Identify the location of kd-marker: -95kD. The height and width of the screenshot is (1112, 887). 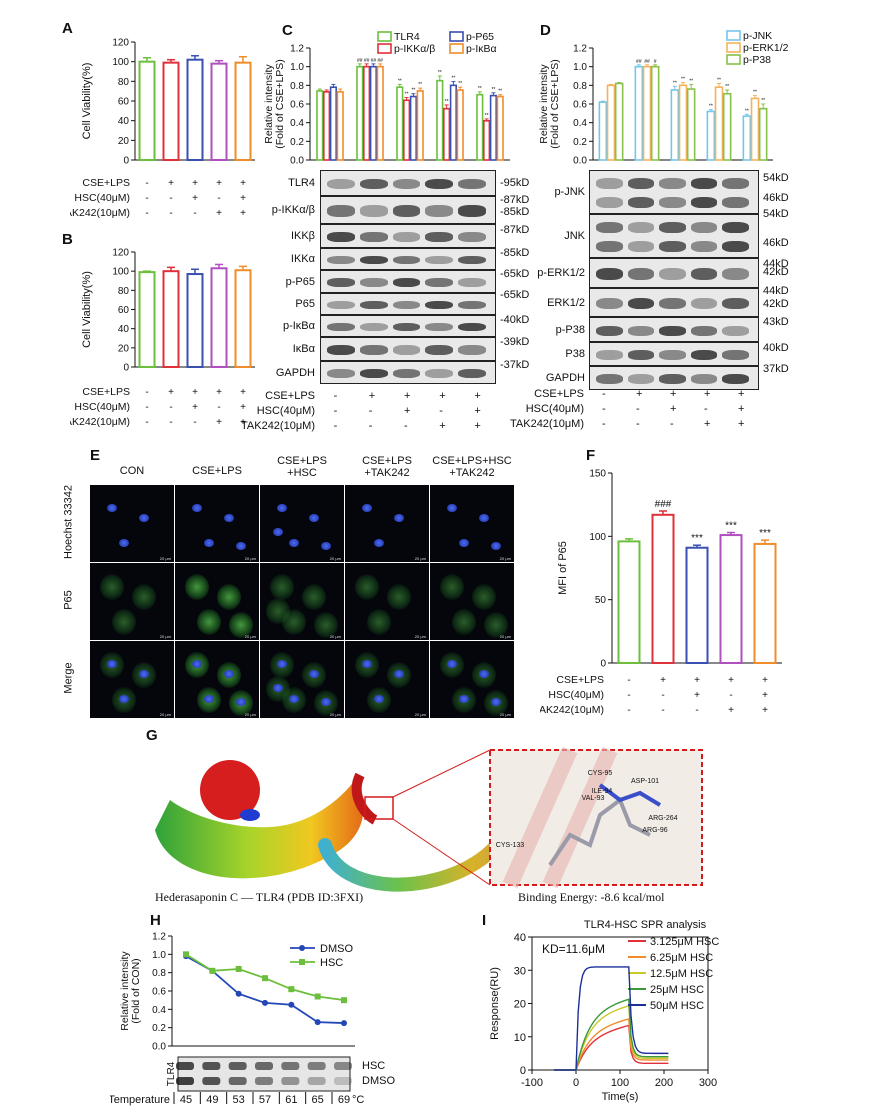
(515, 183).